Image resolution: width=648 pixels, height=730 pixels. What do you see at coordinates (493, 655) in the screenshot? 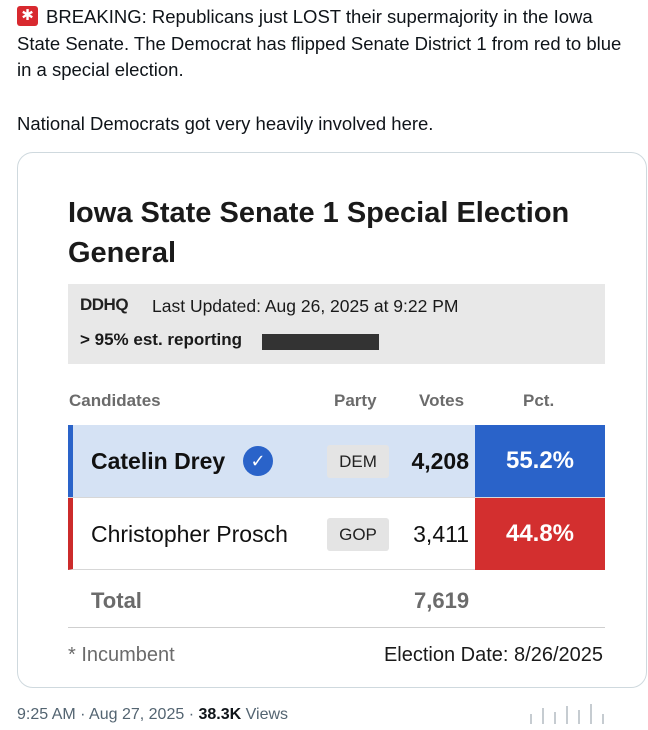
I see `election-date: Election Date: 8/26/2025` at bounding box center [493, 655].